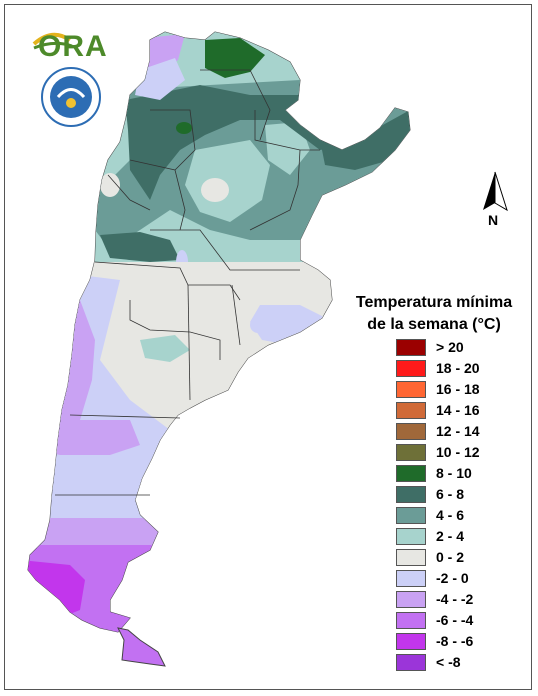  I want to click on zone-2-4-east, so click(287, 148).